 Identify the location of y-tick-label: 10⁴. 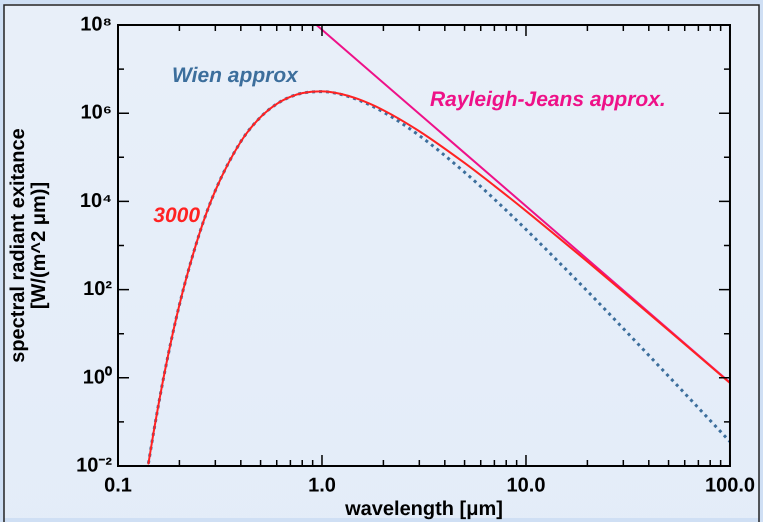
(96, 201).